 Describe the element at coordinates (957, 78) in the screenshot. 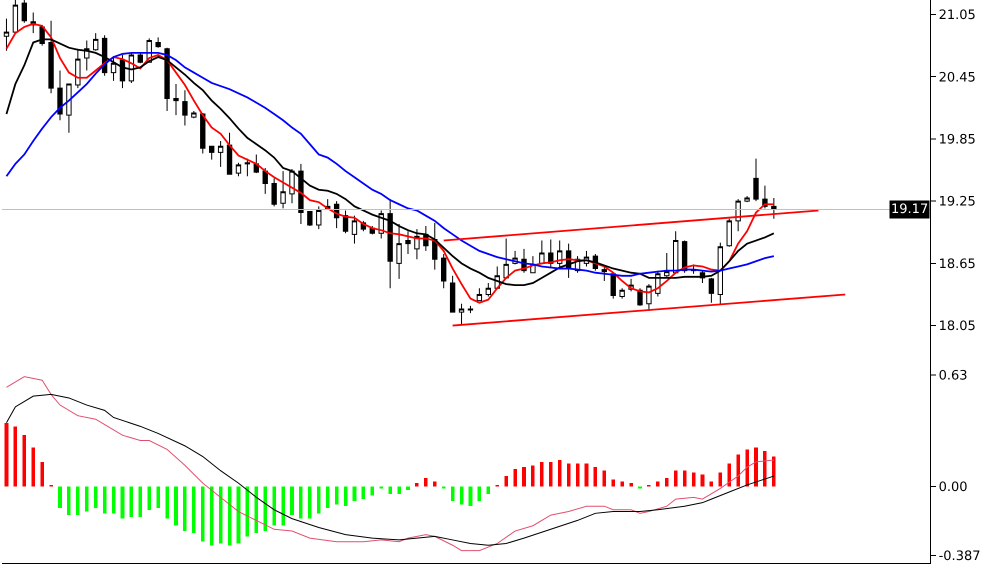

I see `y-tick-label: 20.45` at that location.